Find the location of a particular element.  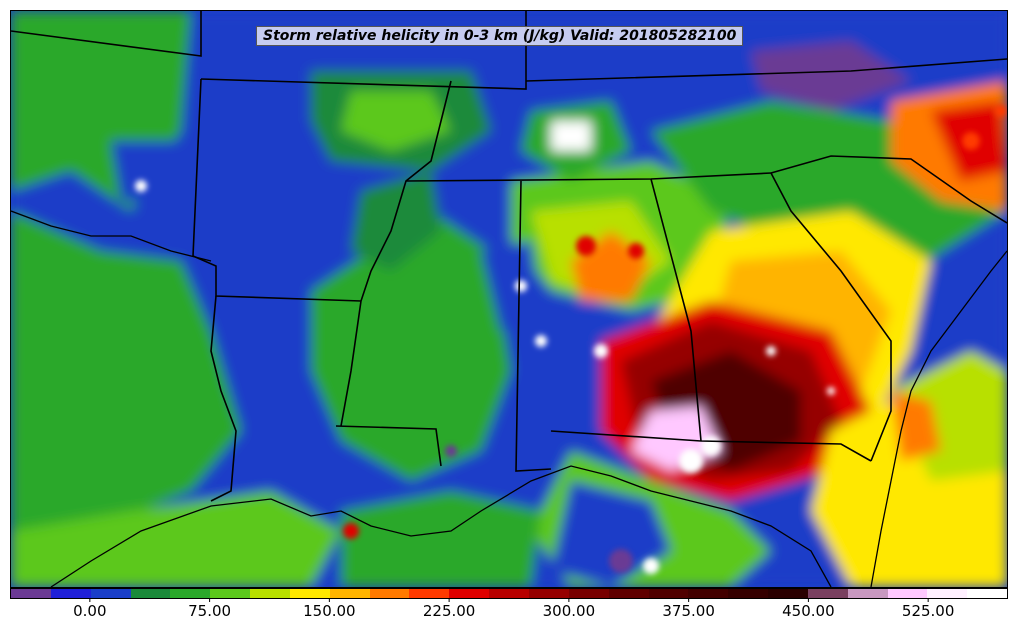

colorbar-tick-label: 0.00 is located at coordinates (90, 611).